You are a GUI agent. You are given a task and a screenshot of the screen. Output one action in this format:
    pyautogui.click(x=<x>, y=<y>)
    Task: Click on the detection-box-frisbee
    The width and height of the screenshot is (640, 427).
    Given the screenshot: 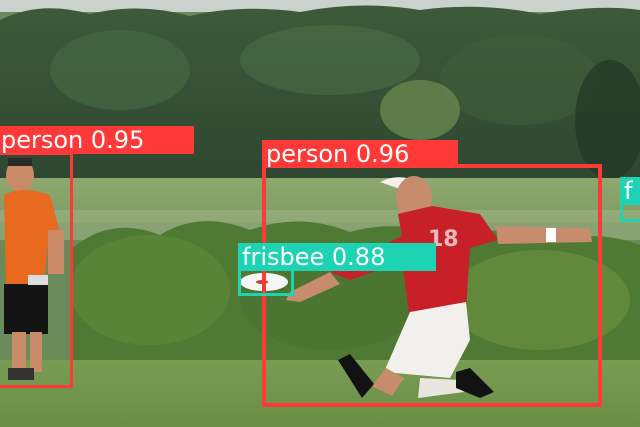 What is the action you would take?
    pyautogui.click(x=266, y=282)
    